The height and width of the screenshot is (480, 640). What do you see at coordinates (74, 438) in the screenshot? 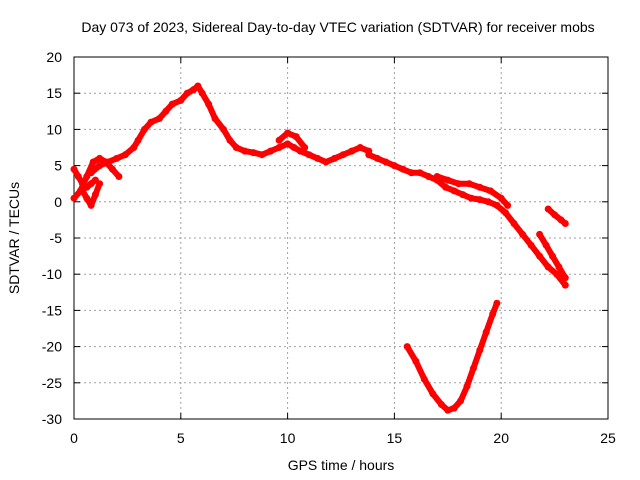
I see `x-tick-label: 0` at bounding box center [74, 438].